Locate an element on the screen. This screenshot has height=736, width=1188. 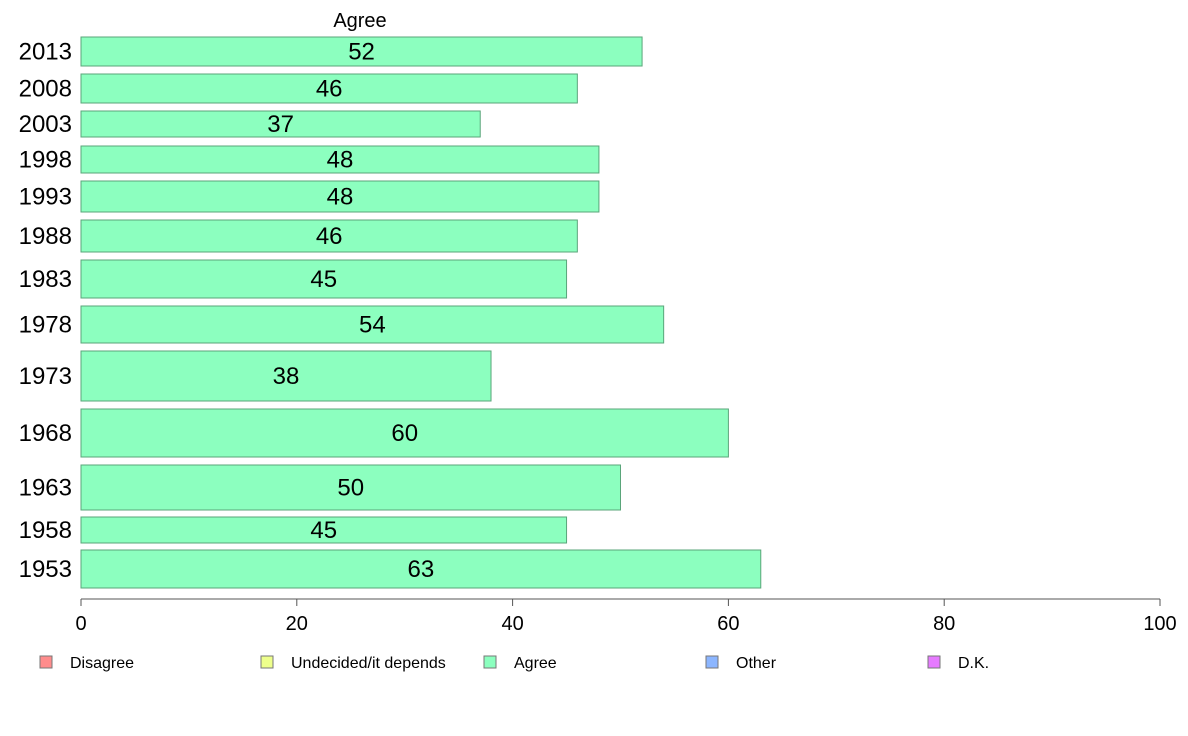
legend-label: Other is located at coordinates (756, 663).